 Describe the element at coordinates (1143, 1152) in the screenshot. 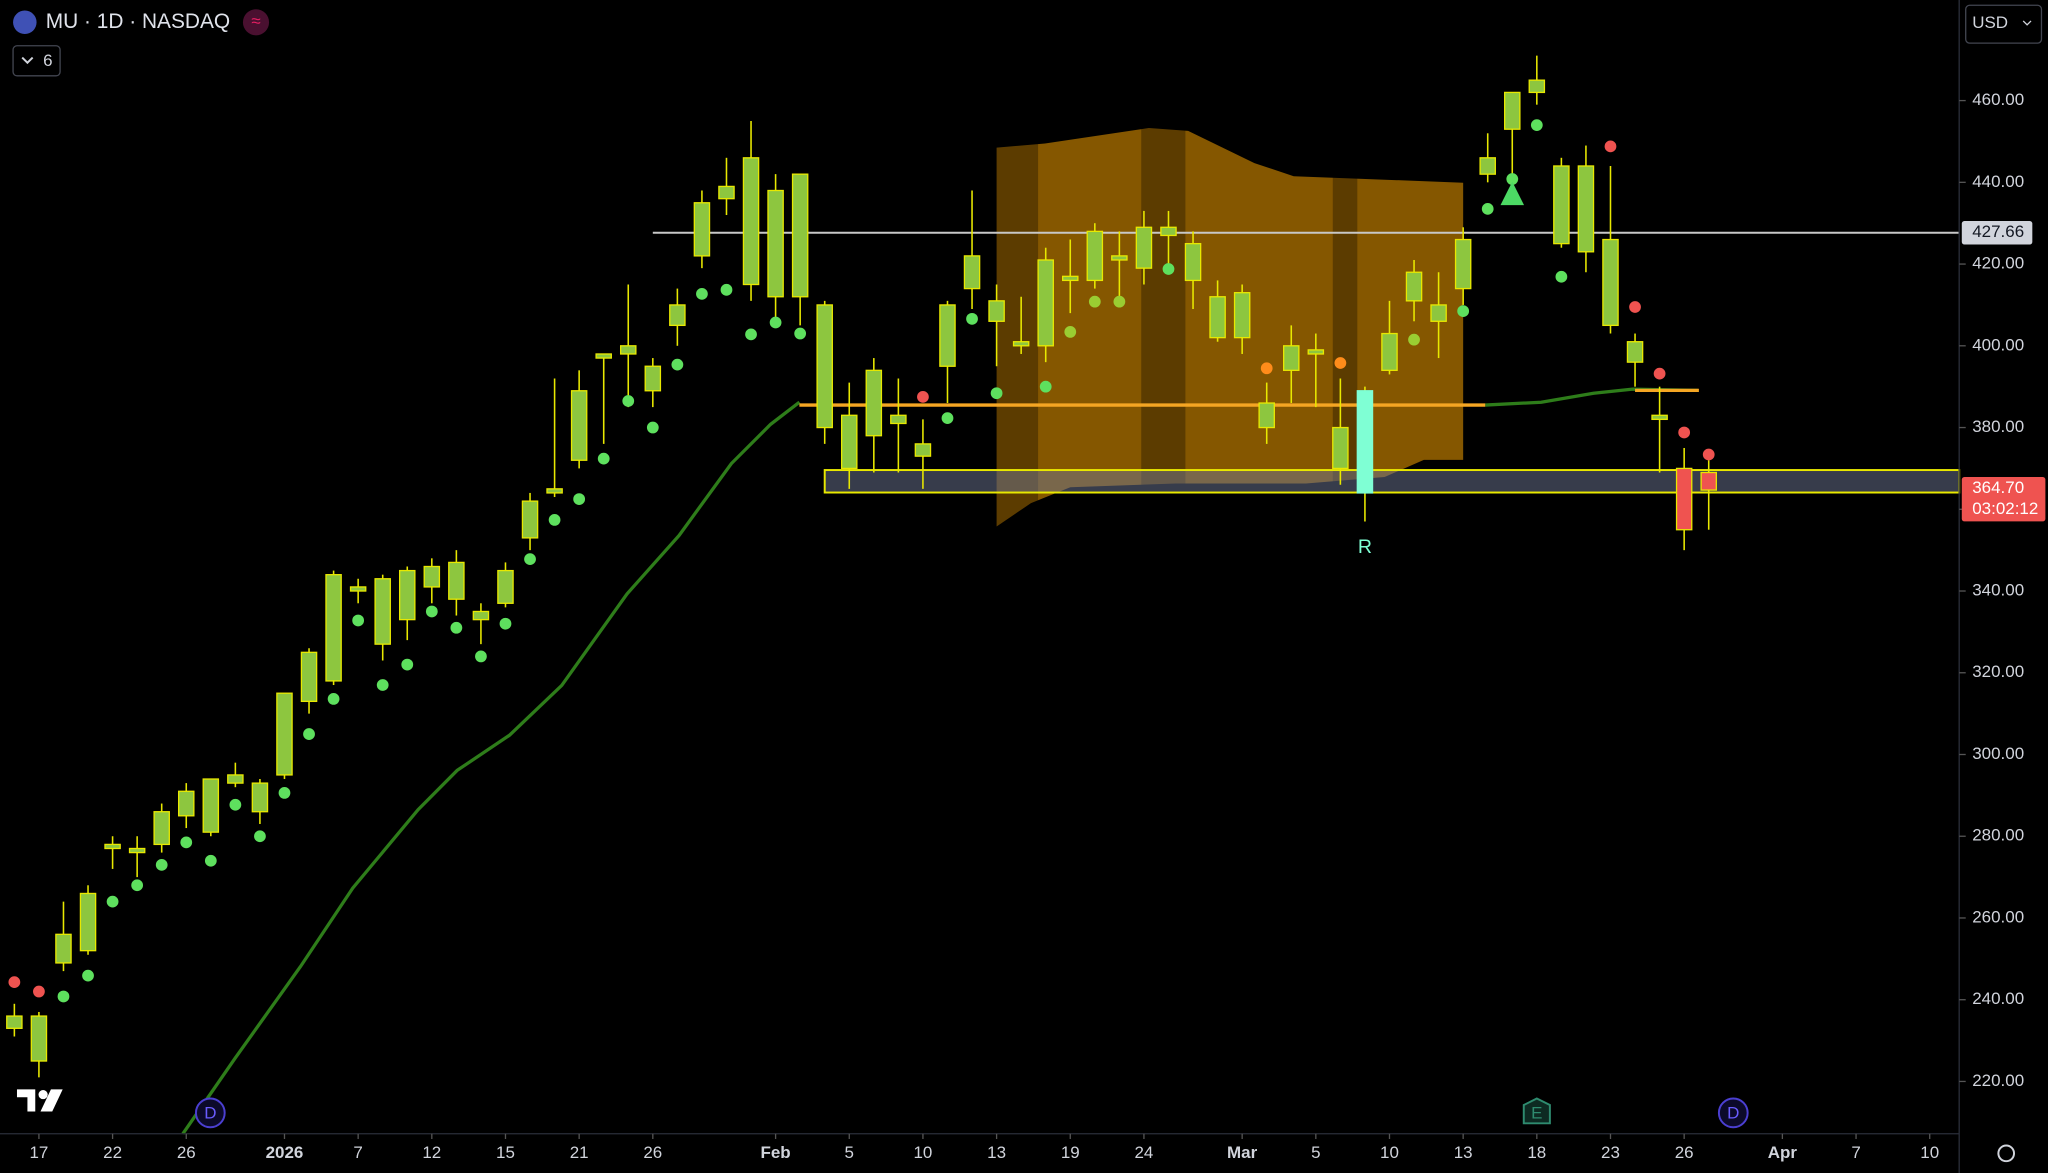

I see `x-tick-label: 24` at that location.